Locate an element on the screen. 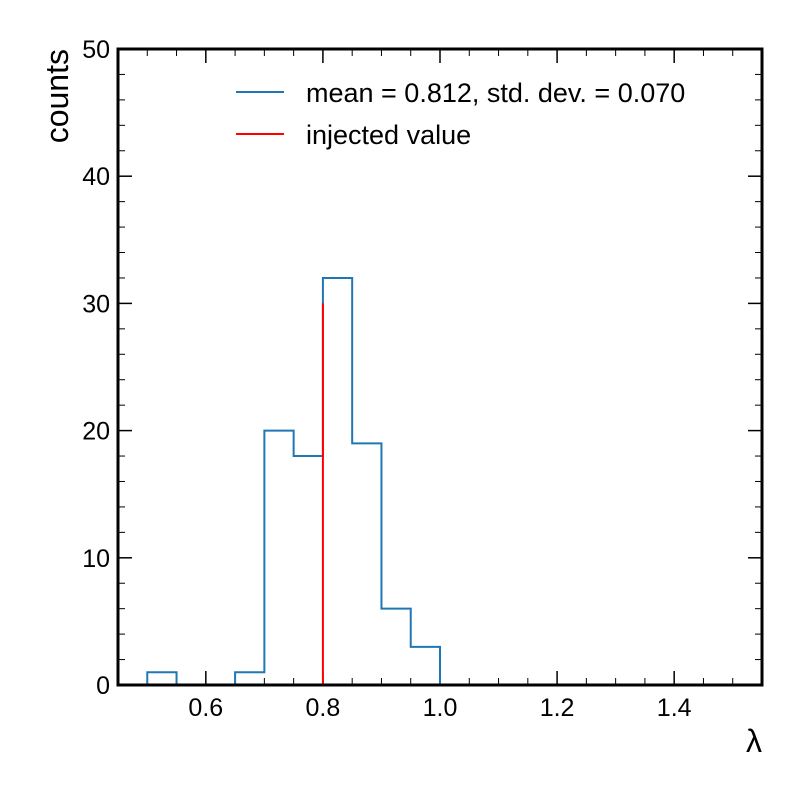 The image size is (800, 800). y-tick-label: 10 is located at coordinates (96, 559).